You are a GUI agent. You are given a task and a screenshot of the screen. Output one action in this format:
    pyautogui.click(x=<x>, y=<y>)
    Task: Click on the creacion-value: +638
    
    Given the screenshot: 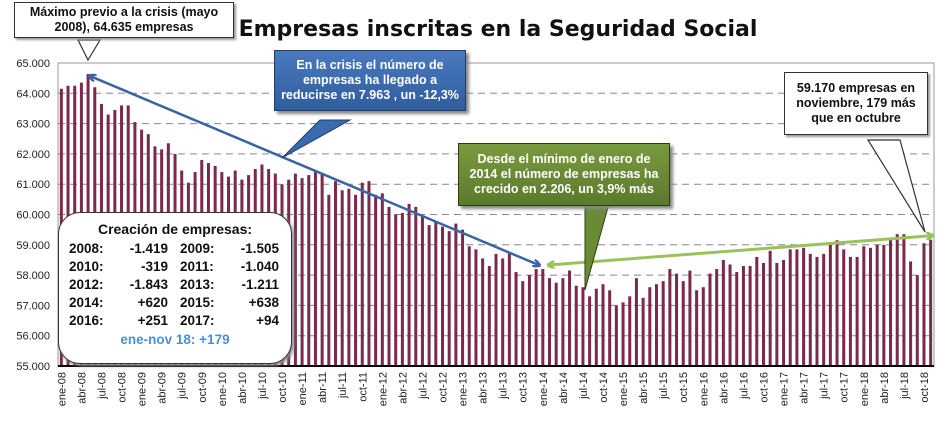 What is the action you would take?
    pyautogui.click(x=263, y=302)
    